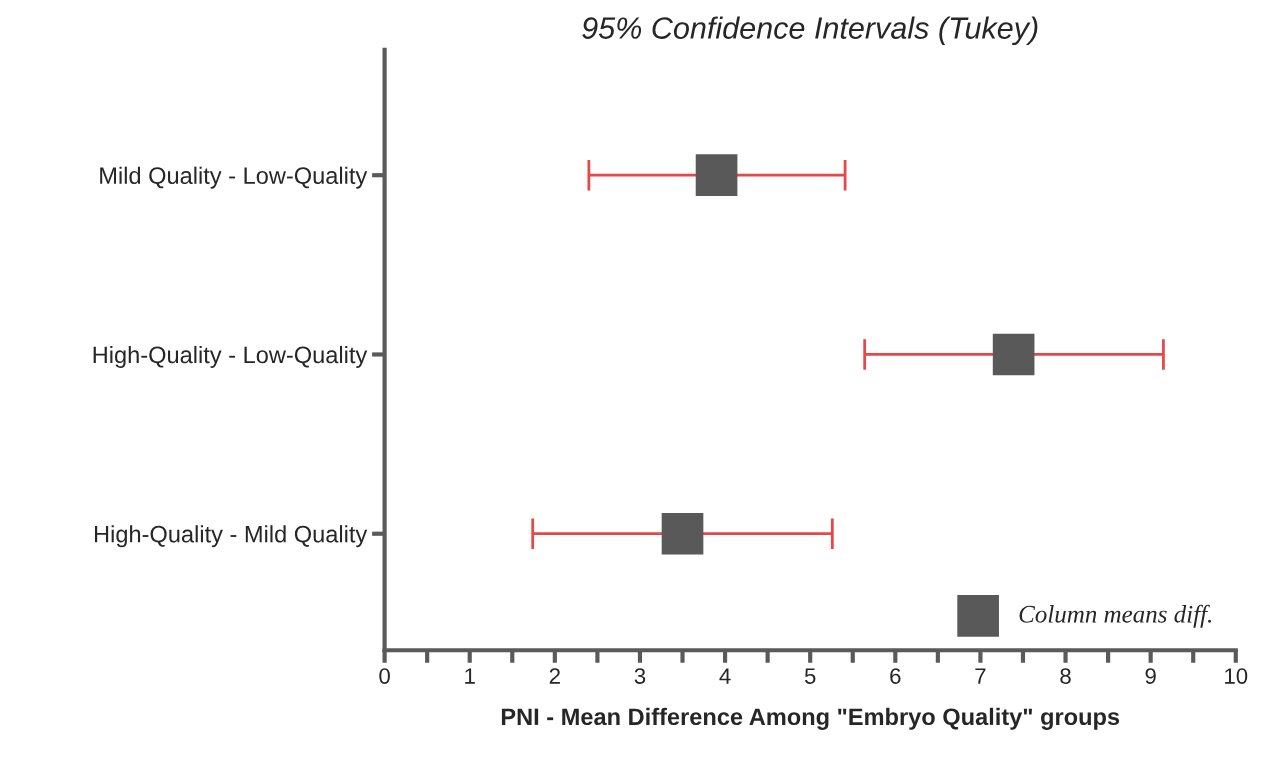 The image size is (1261, 765). Describe the element at coordinates (810, 30) in the screenshot. I see `chart-title: 95% Confidence Intervals (Tukey)` at that location.